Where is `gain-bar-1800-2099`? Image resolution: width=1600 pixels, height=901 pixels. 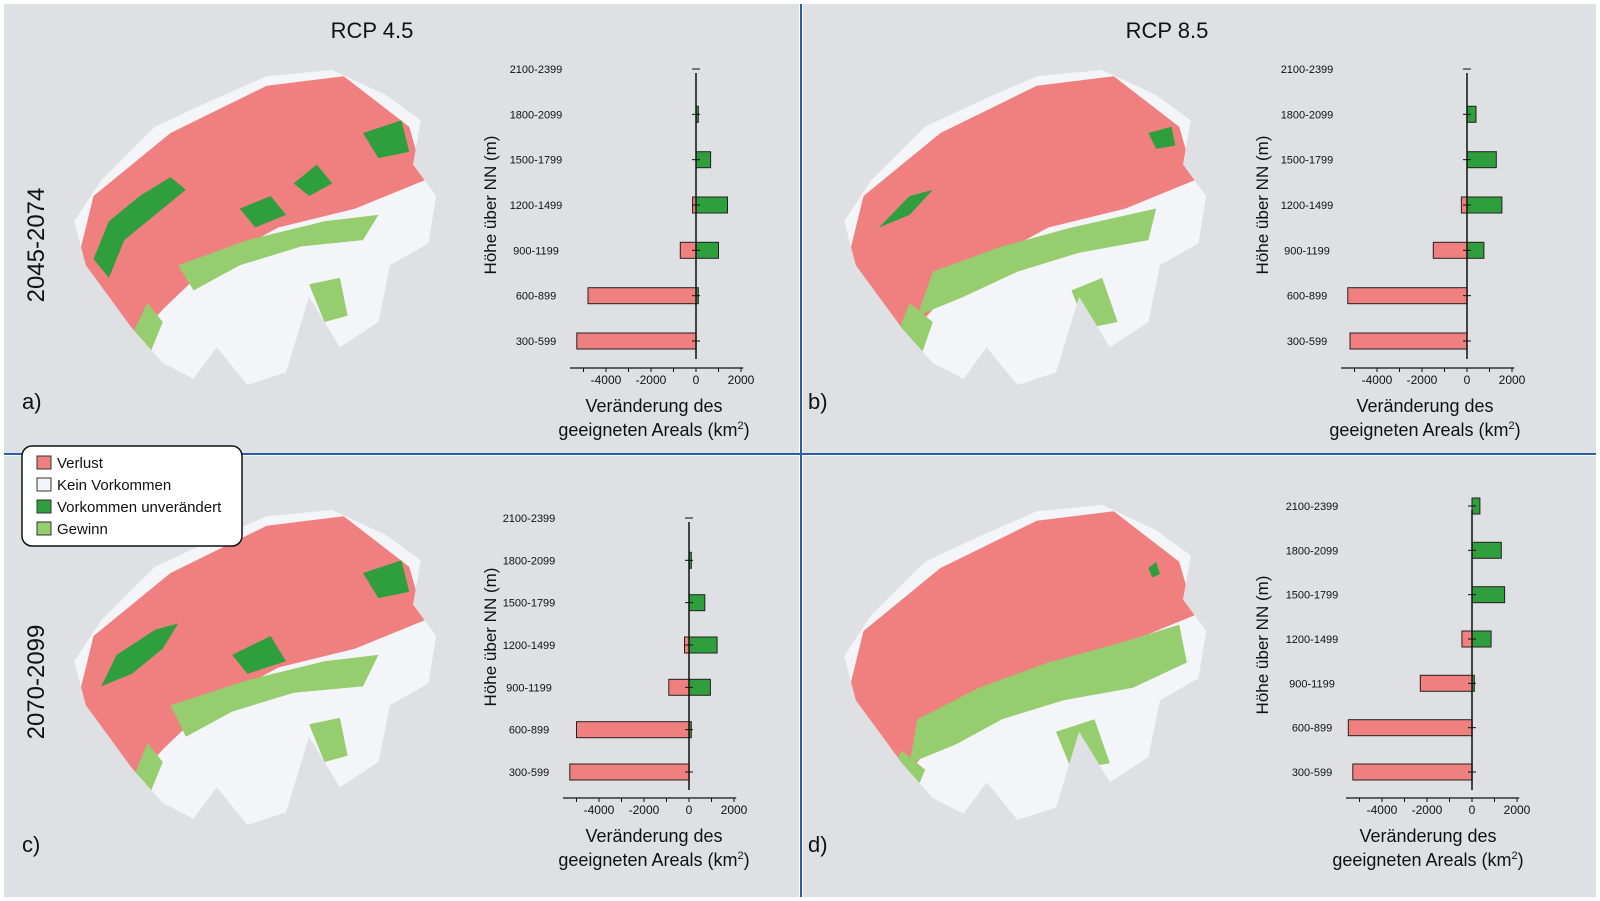 gain-bar-1800-2099 is located at coordinates (1486, 550).